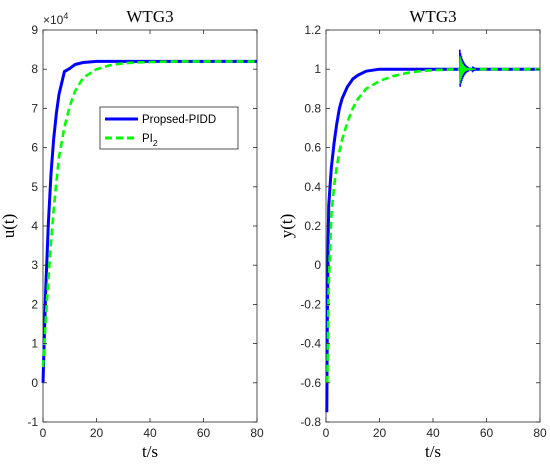  Describe the element at coordinates (317, 265) in the screenshot. I see `y-ytick-label: 0` at that location.